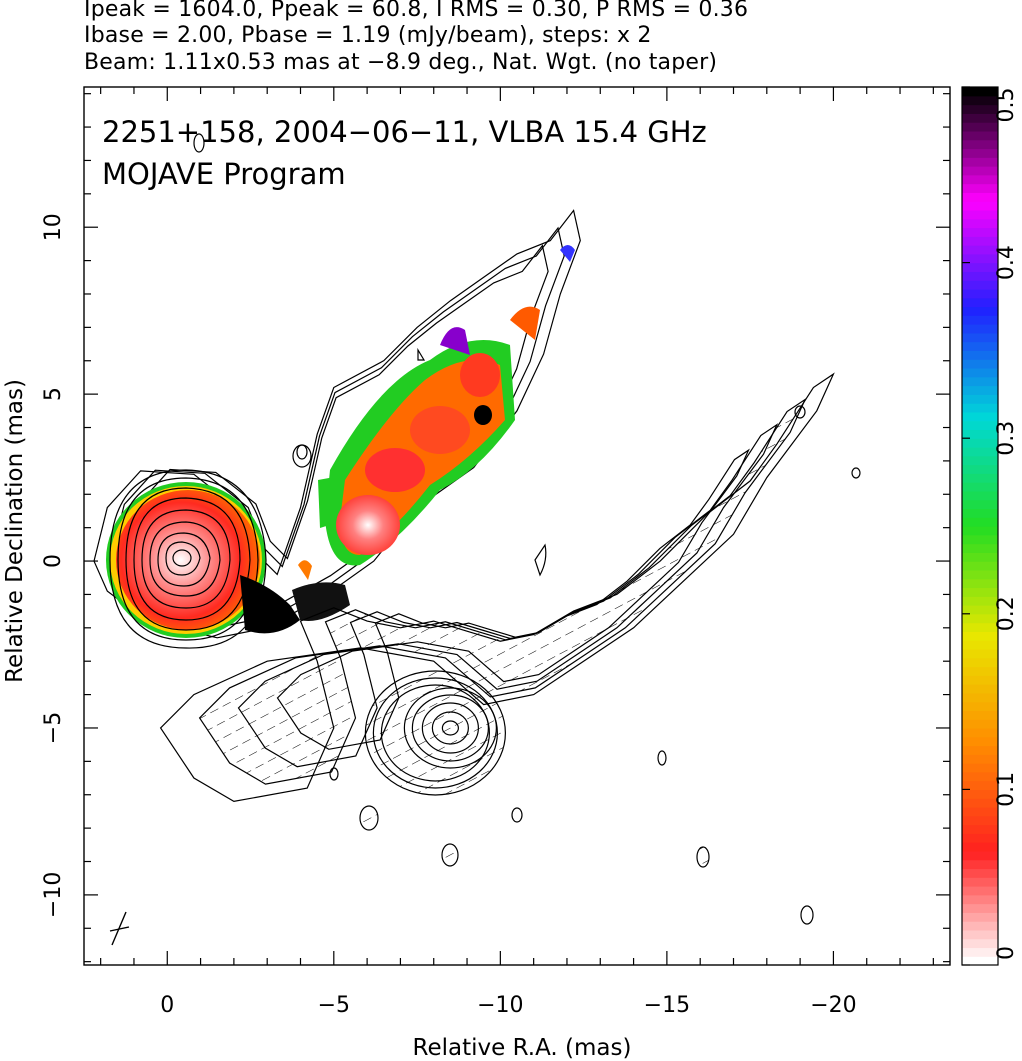  Describe the element at coordinates (53, 728) in the screenshot. I see `y-tick-label: −5` at that location.